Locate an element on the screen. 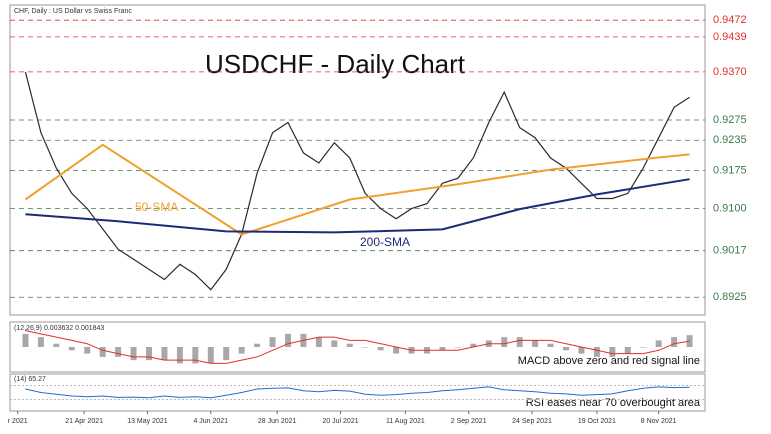 Image resolution: width=771 pixels, height=434 pixels. chart-title: USDCHF - Daily Chart is located at coordinates (335, 64).